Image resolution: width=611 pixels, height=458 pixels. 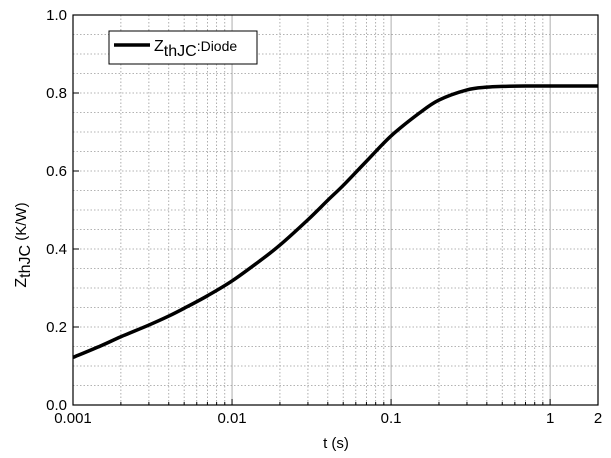 What do you see at coordinates (21, 223) in the screenshot?
I see `y-axis-title-unit: (K/W)` at bounding box center [21, 223].